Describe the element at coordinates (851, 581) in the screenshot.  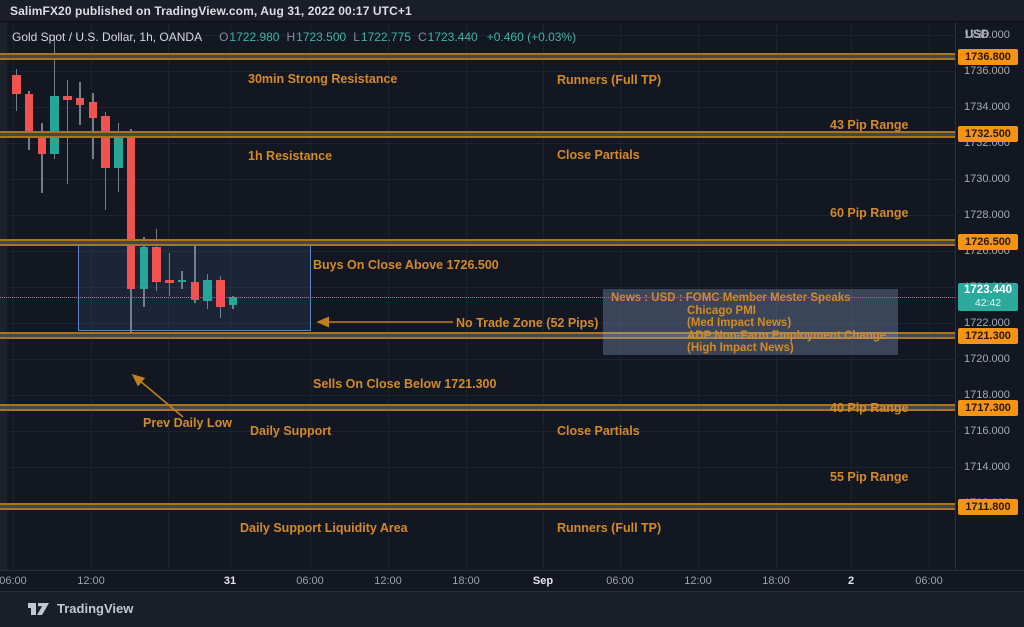
I see `time-tick-label: 2` at that location.